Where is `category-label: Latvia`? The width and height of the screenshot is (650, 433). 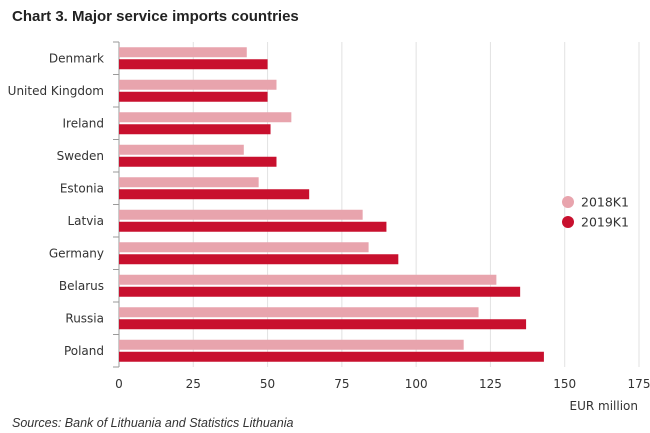 category-label: Latvia is located at coordinates (85, 221).